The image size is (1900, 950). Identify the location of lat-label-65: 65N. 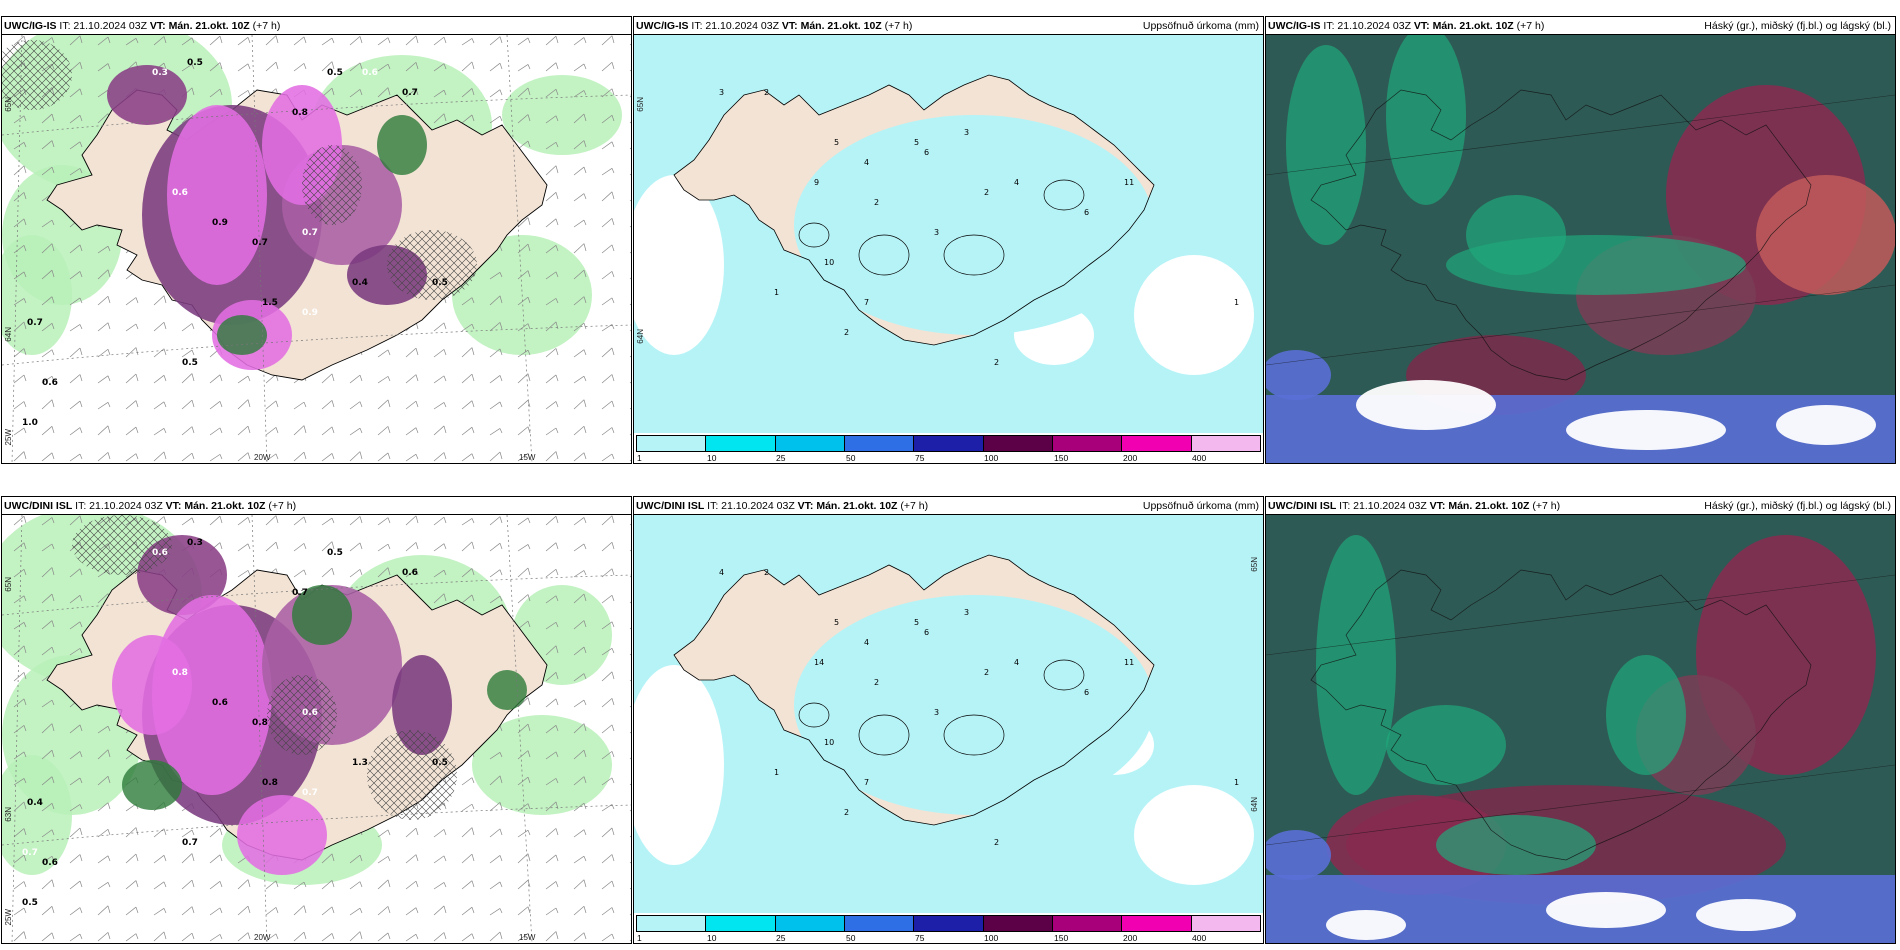
(8, 104).